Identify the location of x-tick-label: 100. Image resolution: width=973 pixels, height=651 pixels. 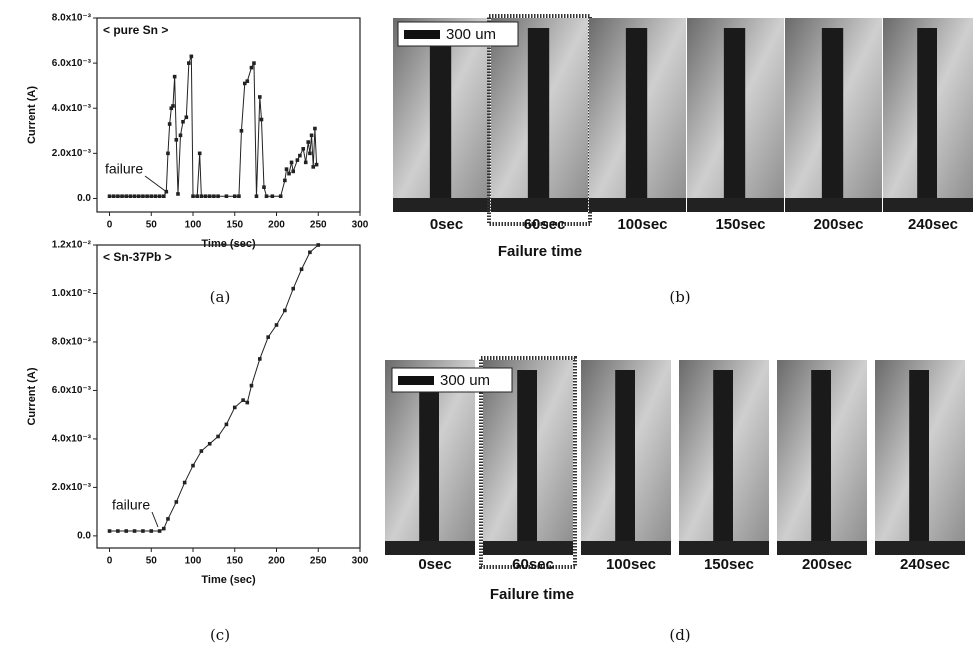
(193, 225).